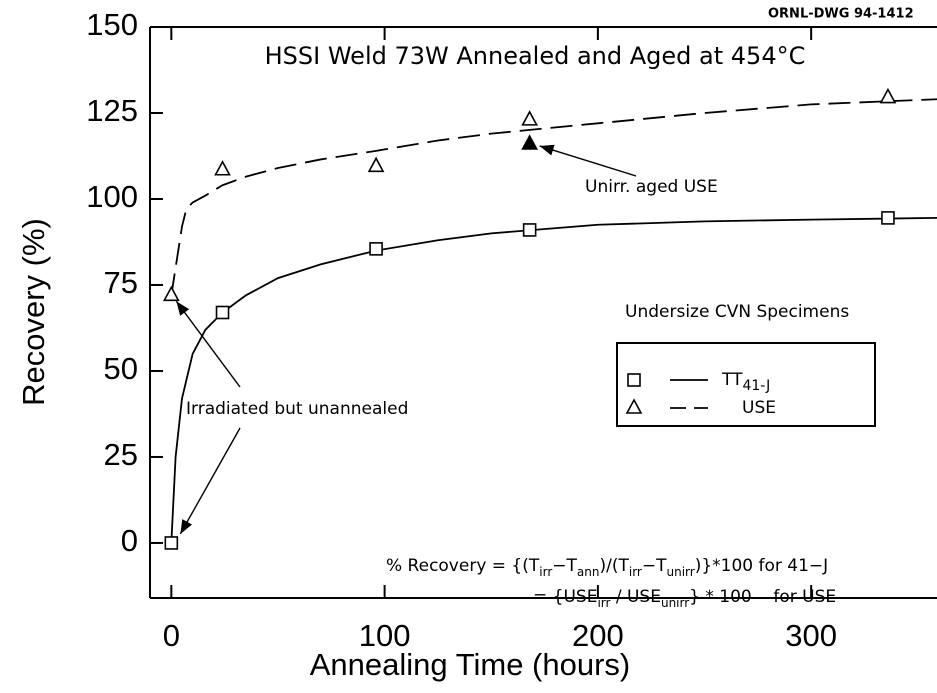 Image resolution: width=937 pixels, height=693 pixels. Describe the element at coordinates (588, 572) in the screenshot. I see `formula-subscript: ann` at that location.